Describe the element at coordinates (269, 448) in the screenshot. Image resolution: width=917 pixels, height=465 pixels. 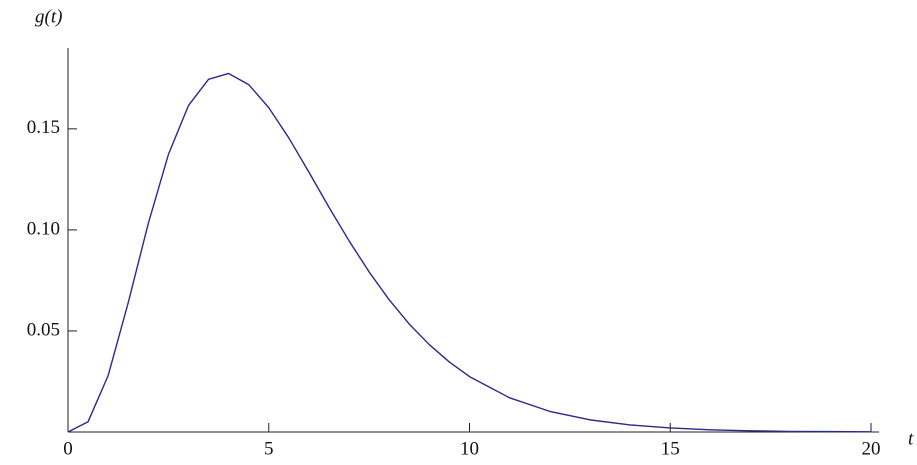
I see `x-tick-label: 5` at that location.